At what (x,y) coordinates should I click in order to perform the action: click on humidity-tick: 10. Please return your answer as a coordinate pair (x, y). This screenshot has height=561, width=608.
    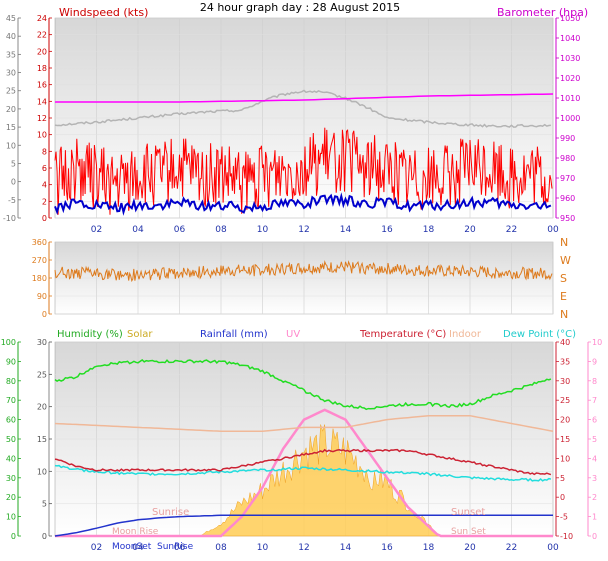
    Looking at the image, I should click on (11, 517).